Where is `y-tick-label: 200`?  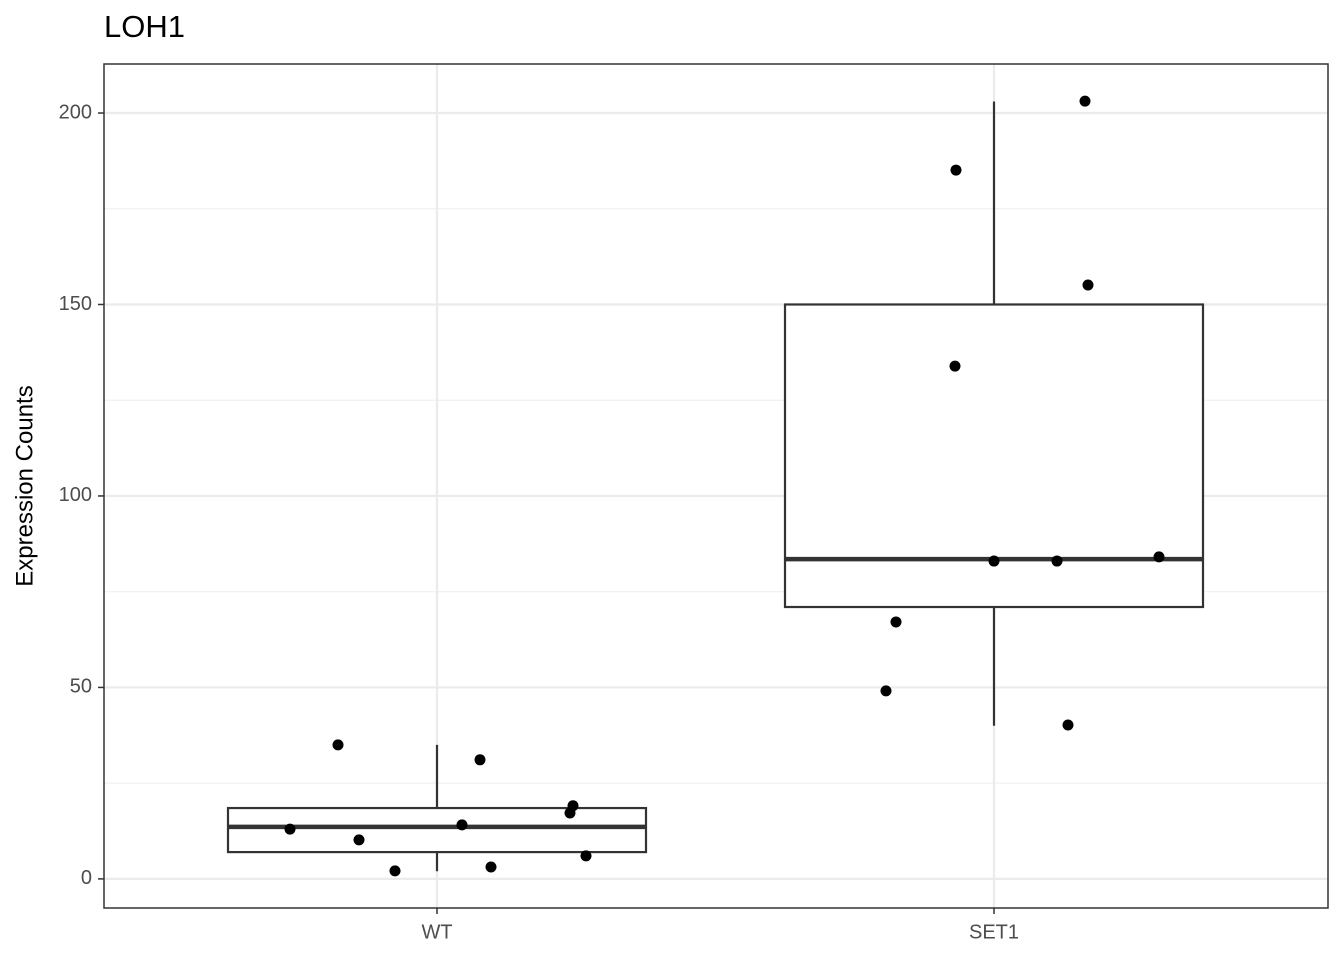
y-tick-label: 200 is located at coordinates (75, 112).